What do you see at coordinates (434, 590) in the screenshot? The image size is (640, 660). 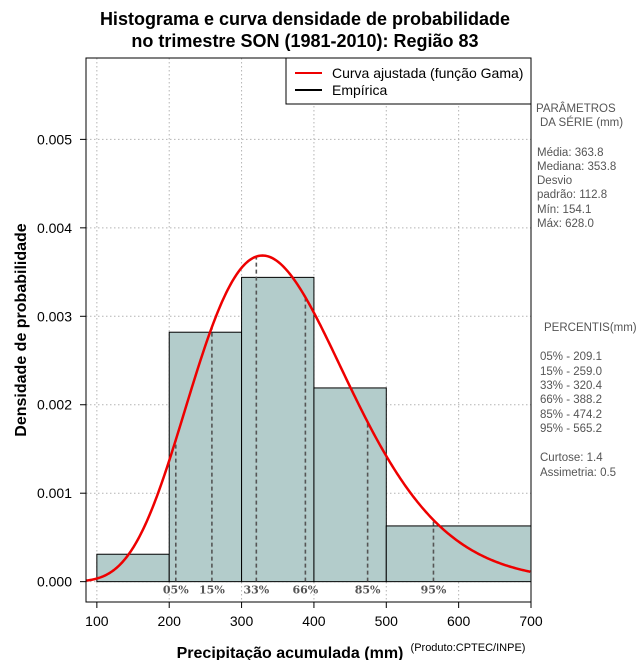 I see `percentile-label: 95%` at bounding box center [434, 590].